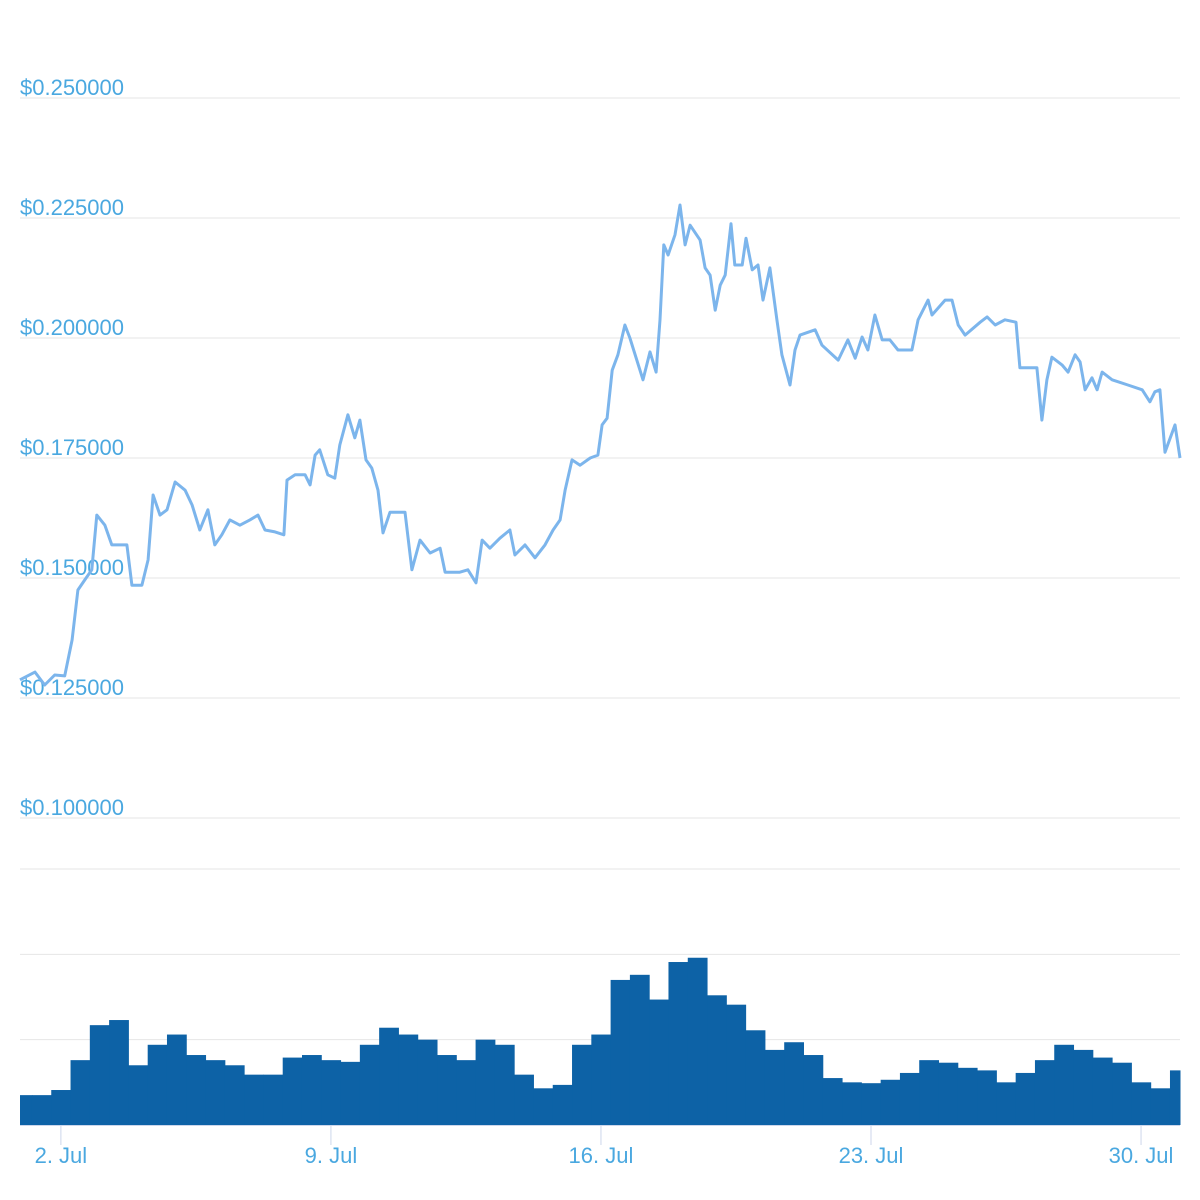  What do you see at coordinates (1141, 1155) in the screenshot?
I see `x-tick-label: 30. Jul` at bounding box center [1141, 1155].